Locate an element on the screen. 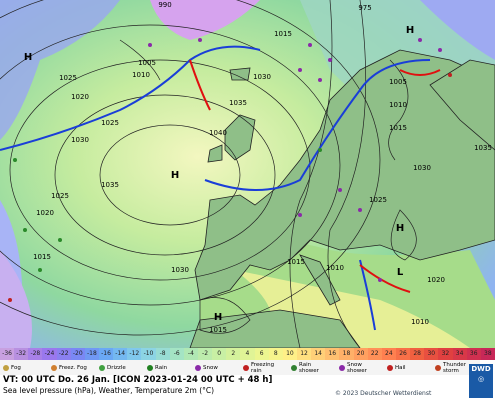 Image resolution: width=495 pixels, height=400 pixels. scale-cell: -24 is located at coordinates (49, 354).